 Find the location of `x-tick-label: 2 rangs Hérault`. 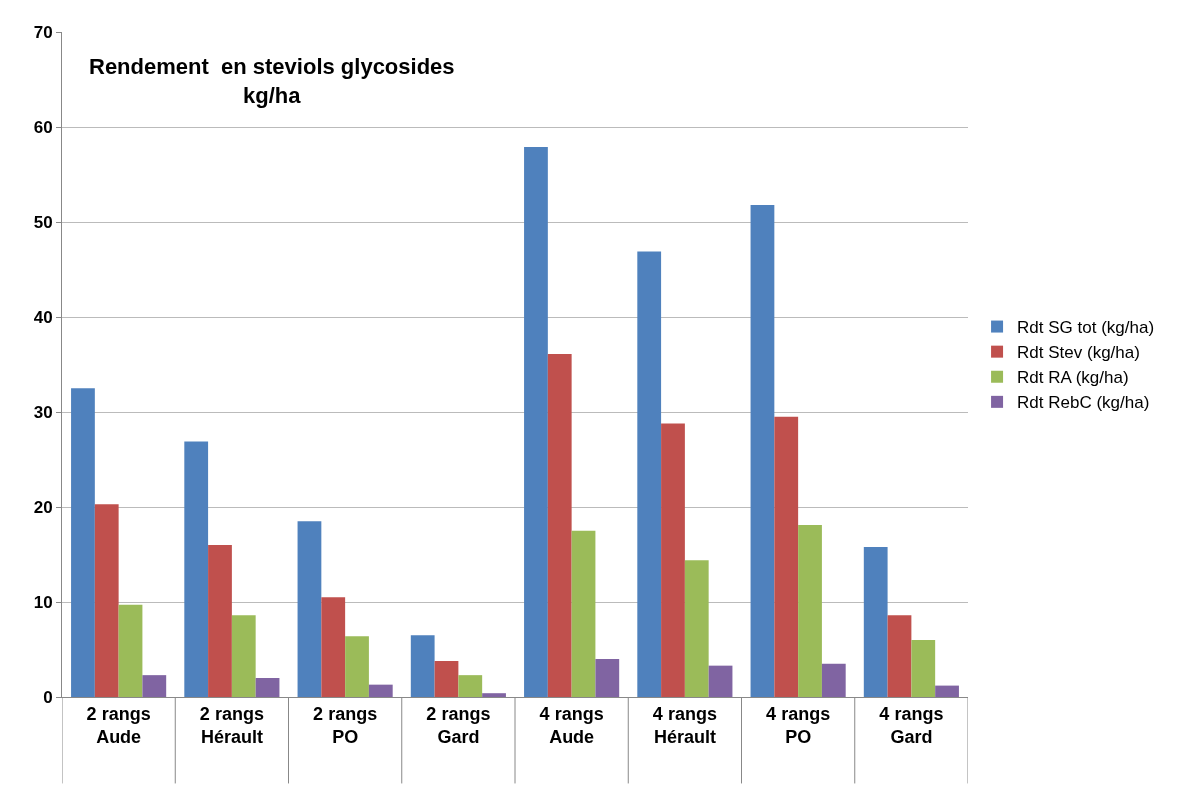

x-tick-label: 2 rangs Hérault is located at coordinates (231, 725).